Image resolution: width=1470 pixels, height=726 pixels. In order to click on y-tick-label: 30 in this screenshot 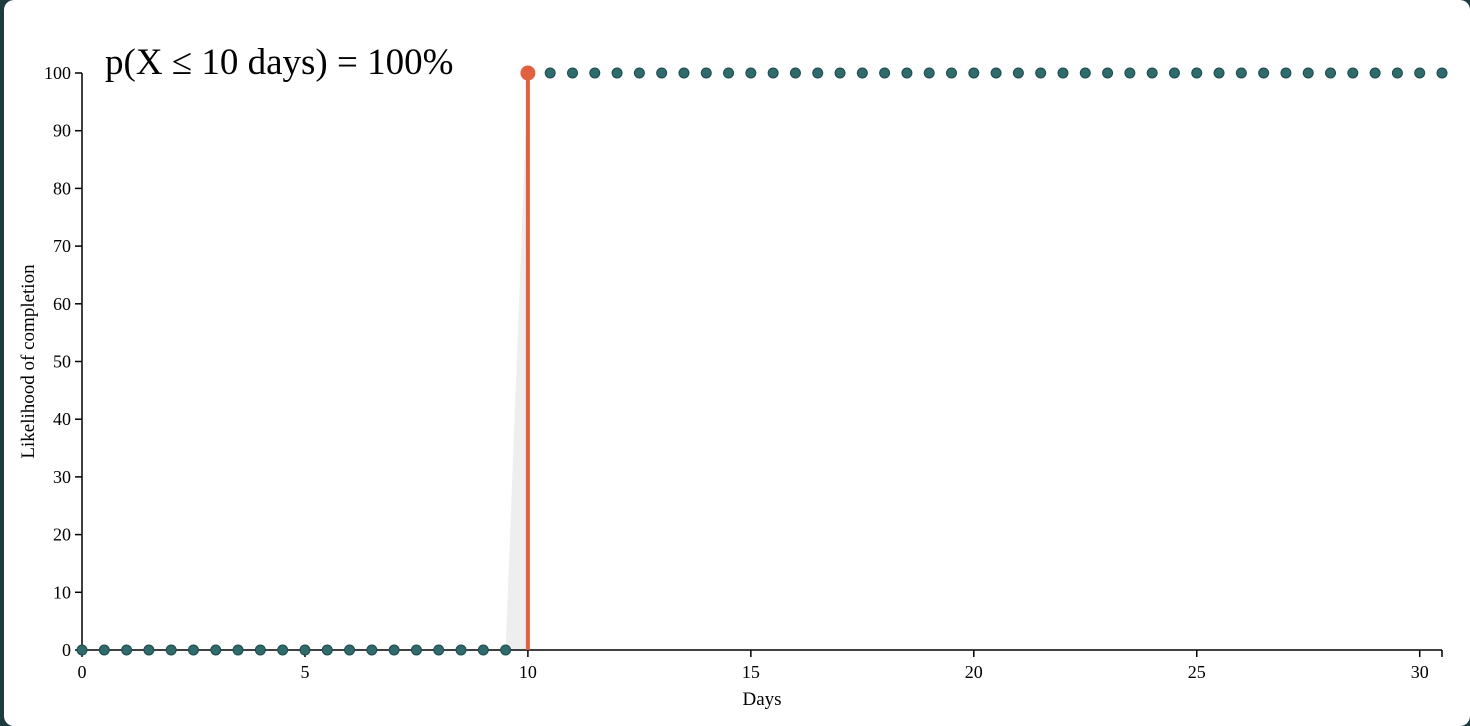, I will do `click(62, 477)`.